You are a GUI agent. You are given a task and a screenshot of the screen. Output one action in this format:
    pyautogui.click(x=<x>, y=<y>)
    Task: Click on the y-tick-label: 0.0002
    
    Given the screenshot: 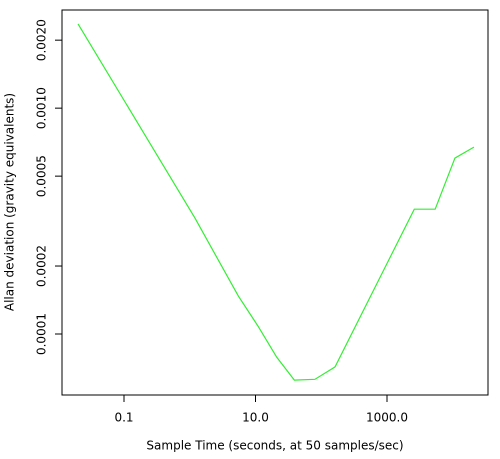 What is the action you would take?
    pyautogui.click(x=42, y=266)
    